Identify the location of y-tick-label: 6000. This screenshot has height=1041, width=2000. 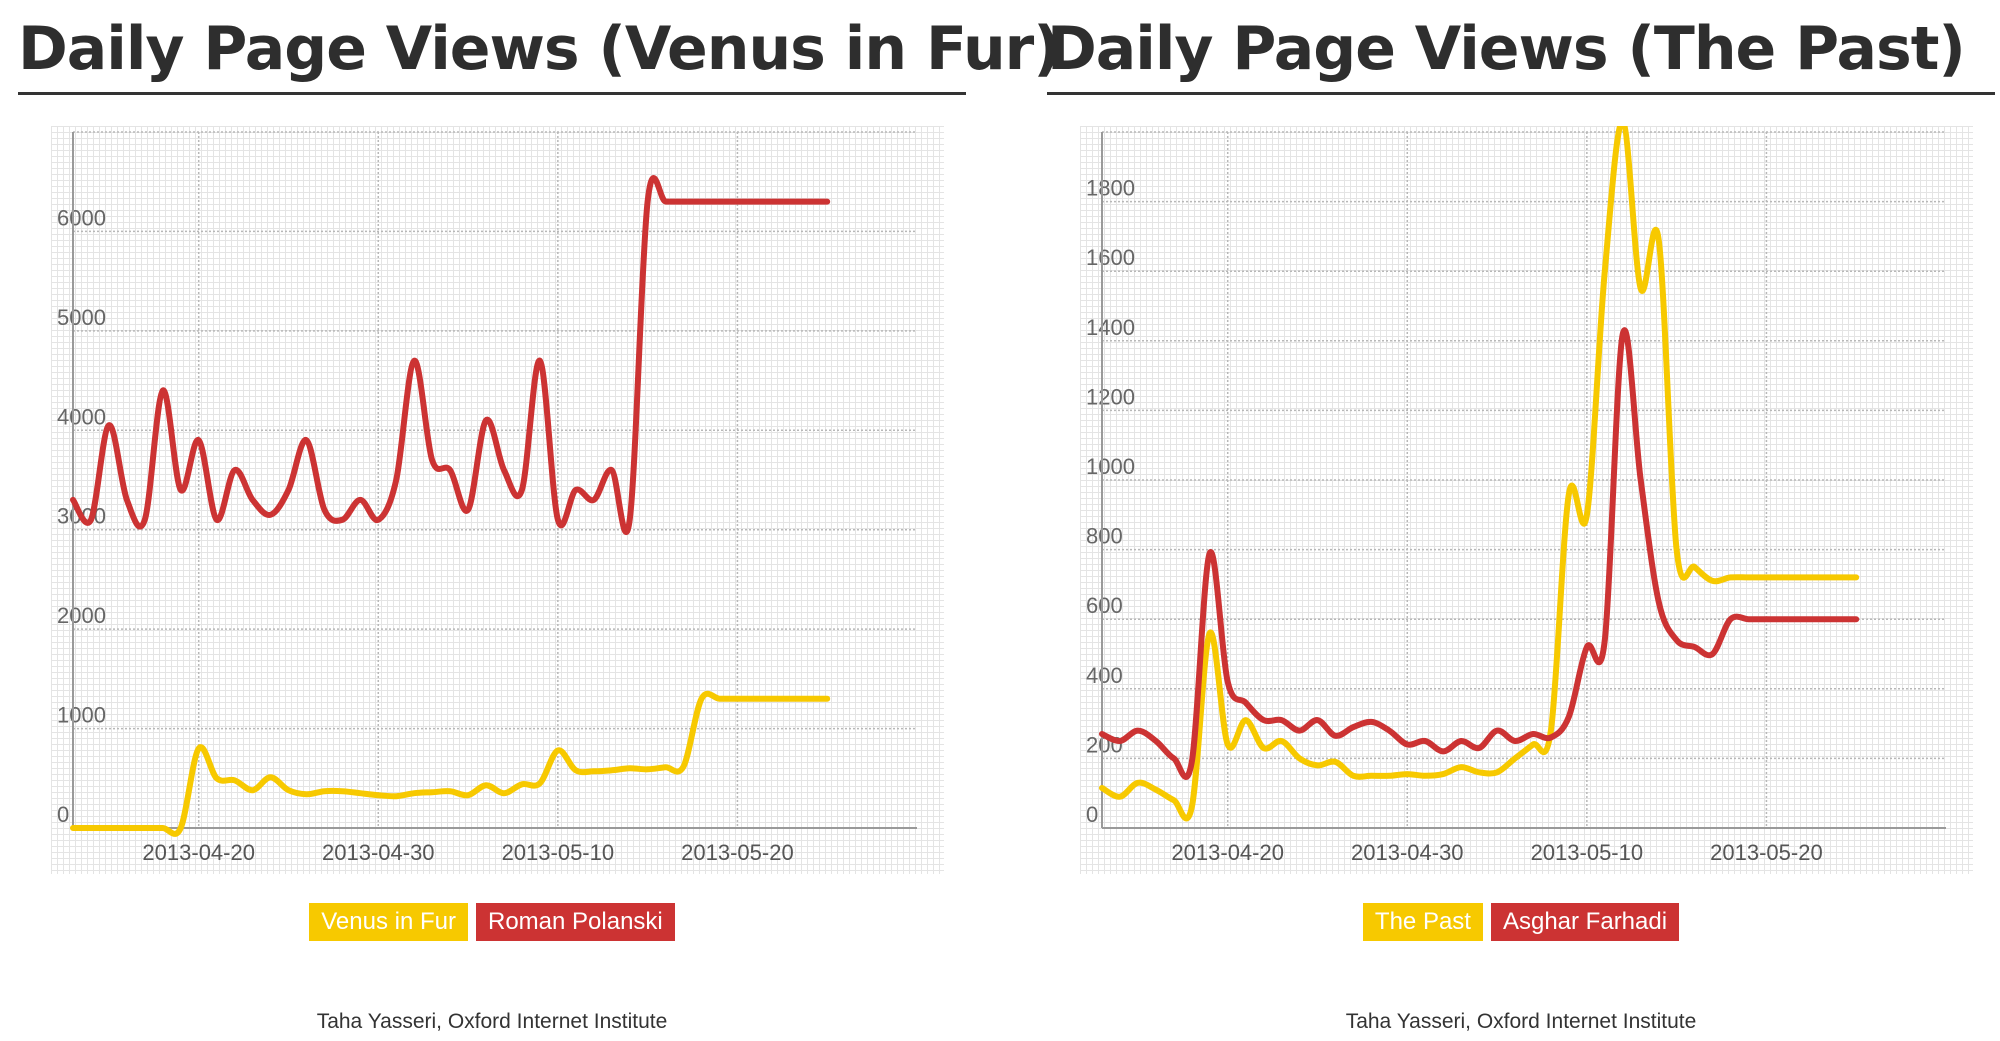
(81, 217).